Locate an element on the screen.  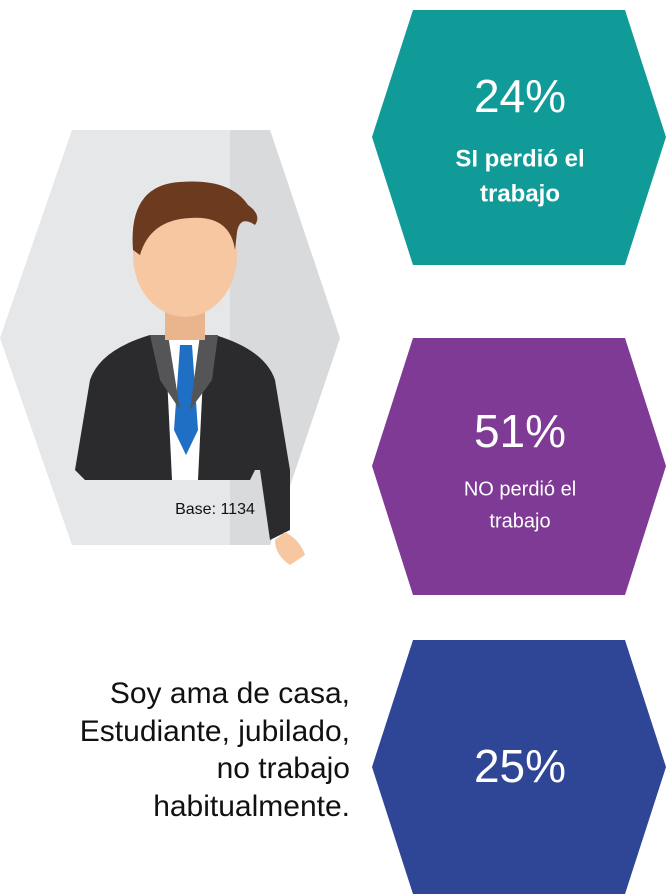
stat-label: Estudiante, jubilado, is located at coordinates (215, 731).